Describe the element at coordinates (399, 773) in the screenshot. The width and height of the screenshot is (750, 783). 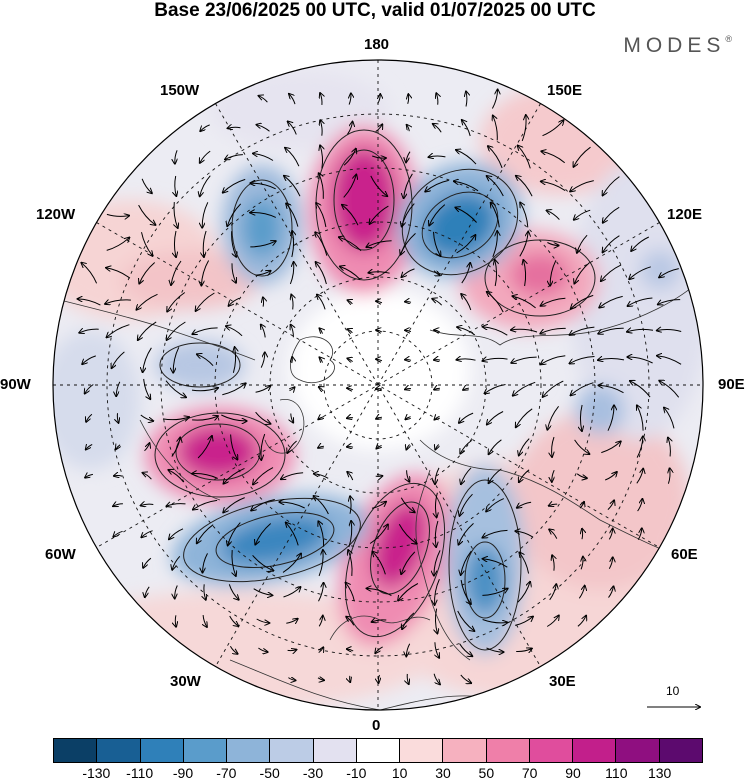
I see `colorbar-tick-label: 10` at that location.